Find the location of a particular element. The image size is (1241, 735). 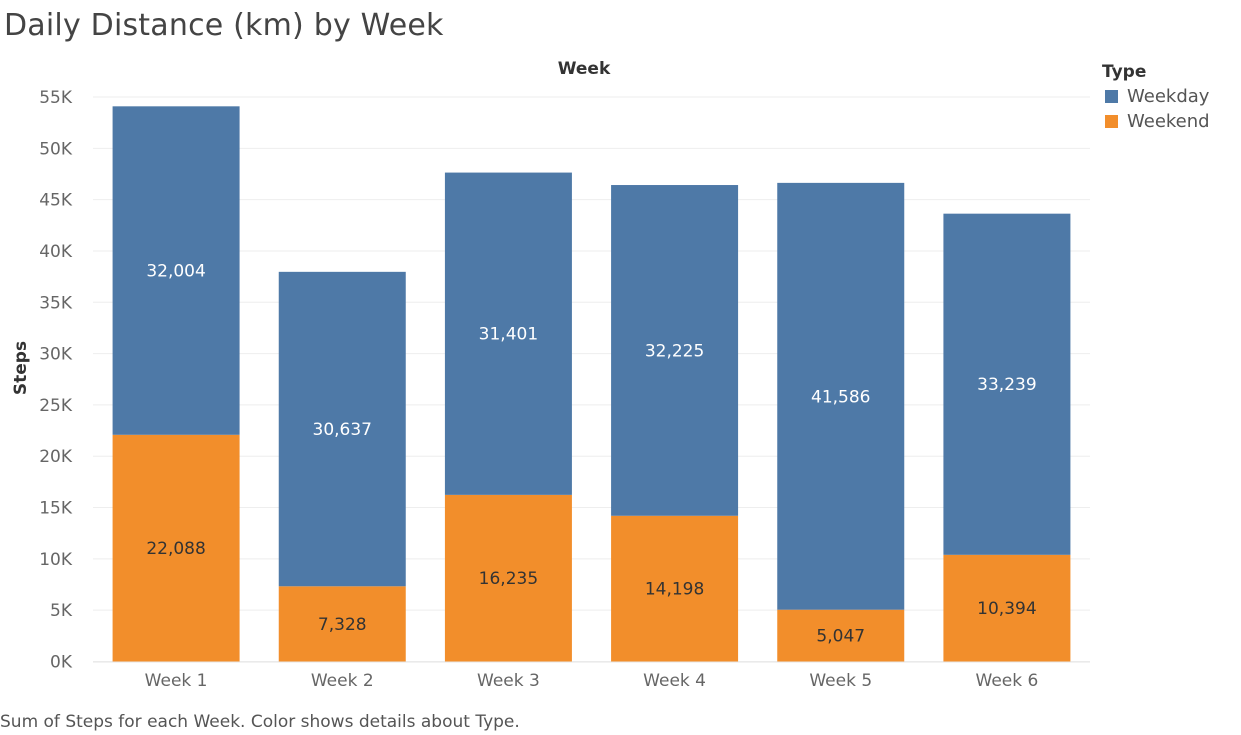

x-axis-ticks: Week 1 Week 2 Week 3 Week 4 Week 5 Week 6 is located at coordinates (592, 681).